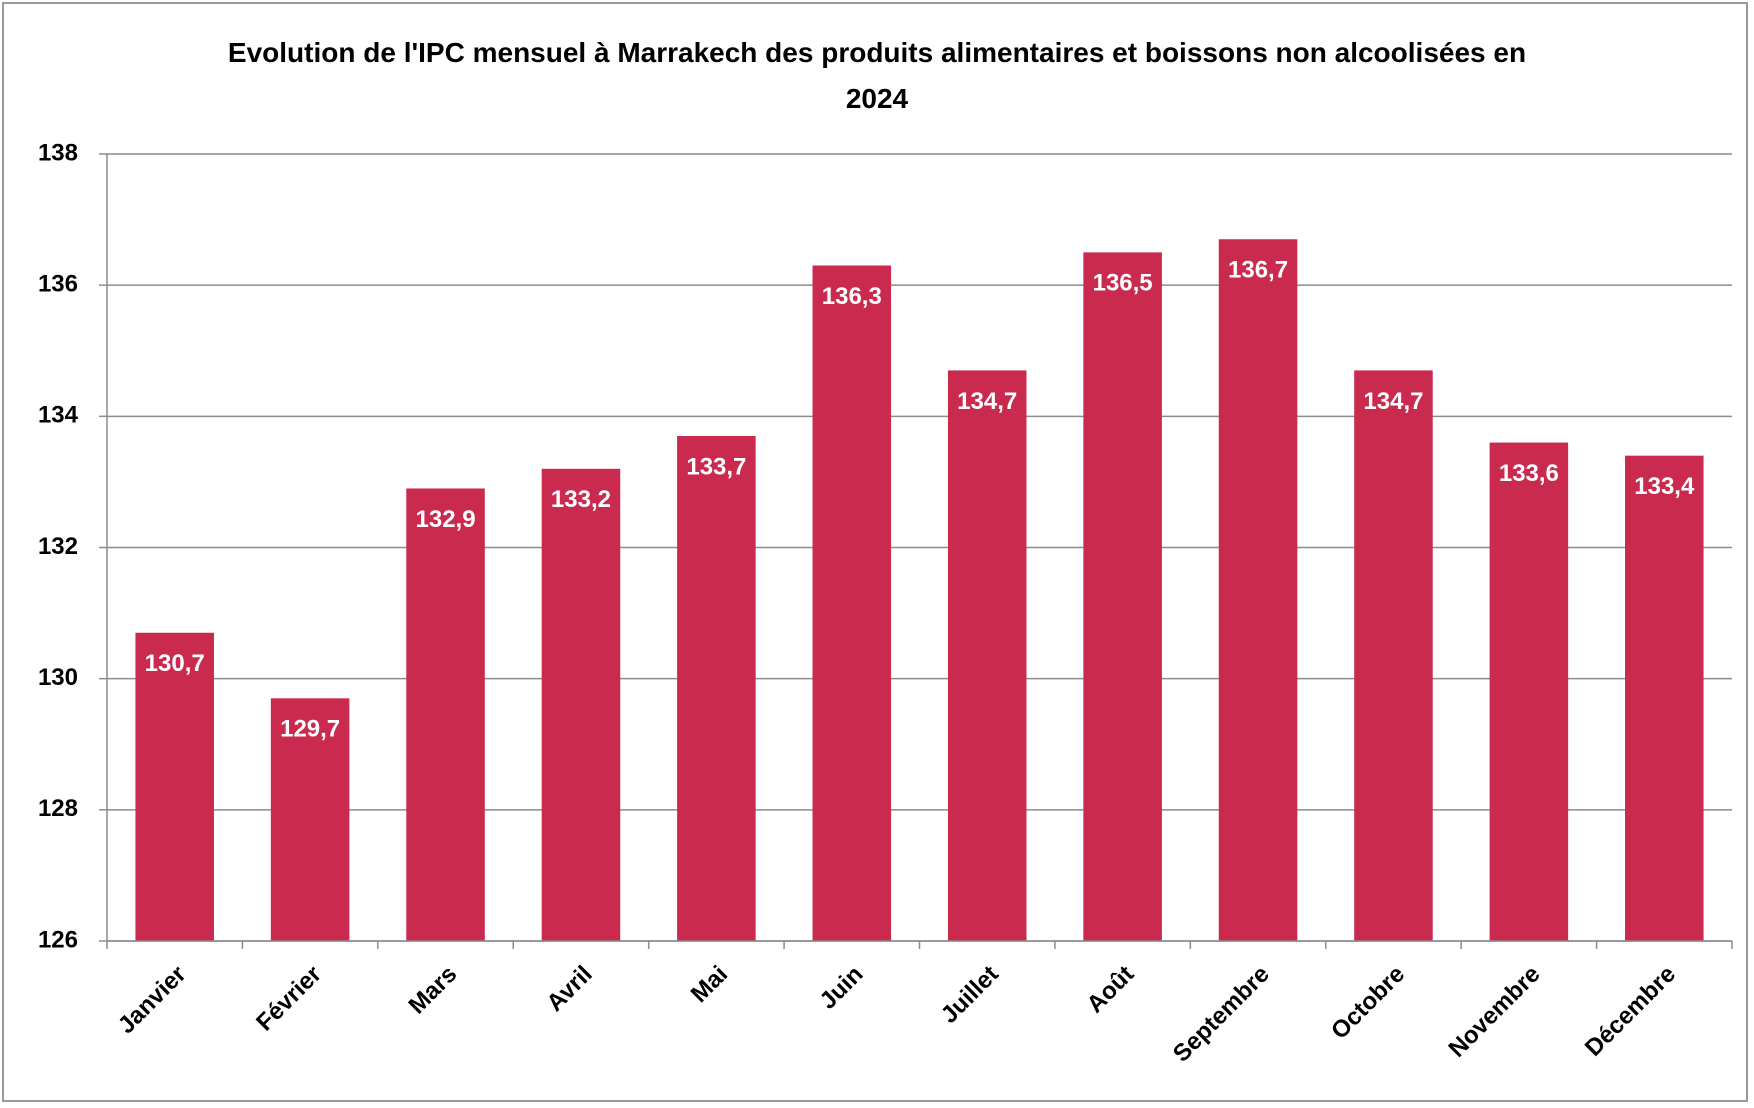  Describe the element at coordinates (175, 663) in the screenshot. I see `value-label: 130,7` at that location.